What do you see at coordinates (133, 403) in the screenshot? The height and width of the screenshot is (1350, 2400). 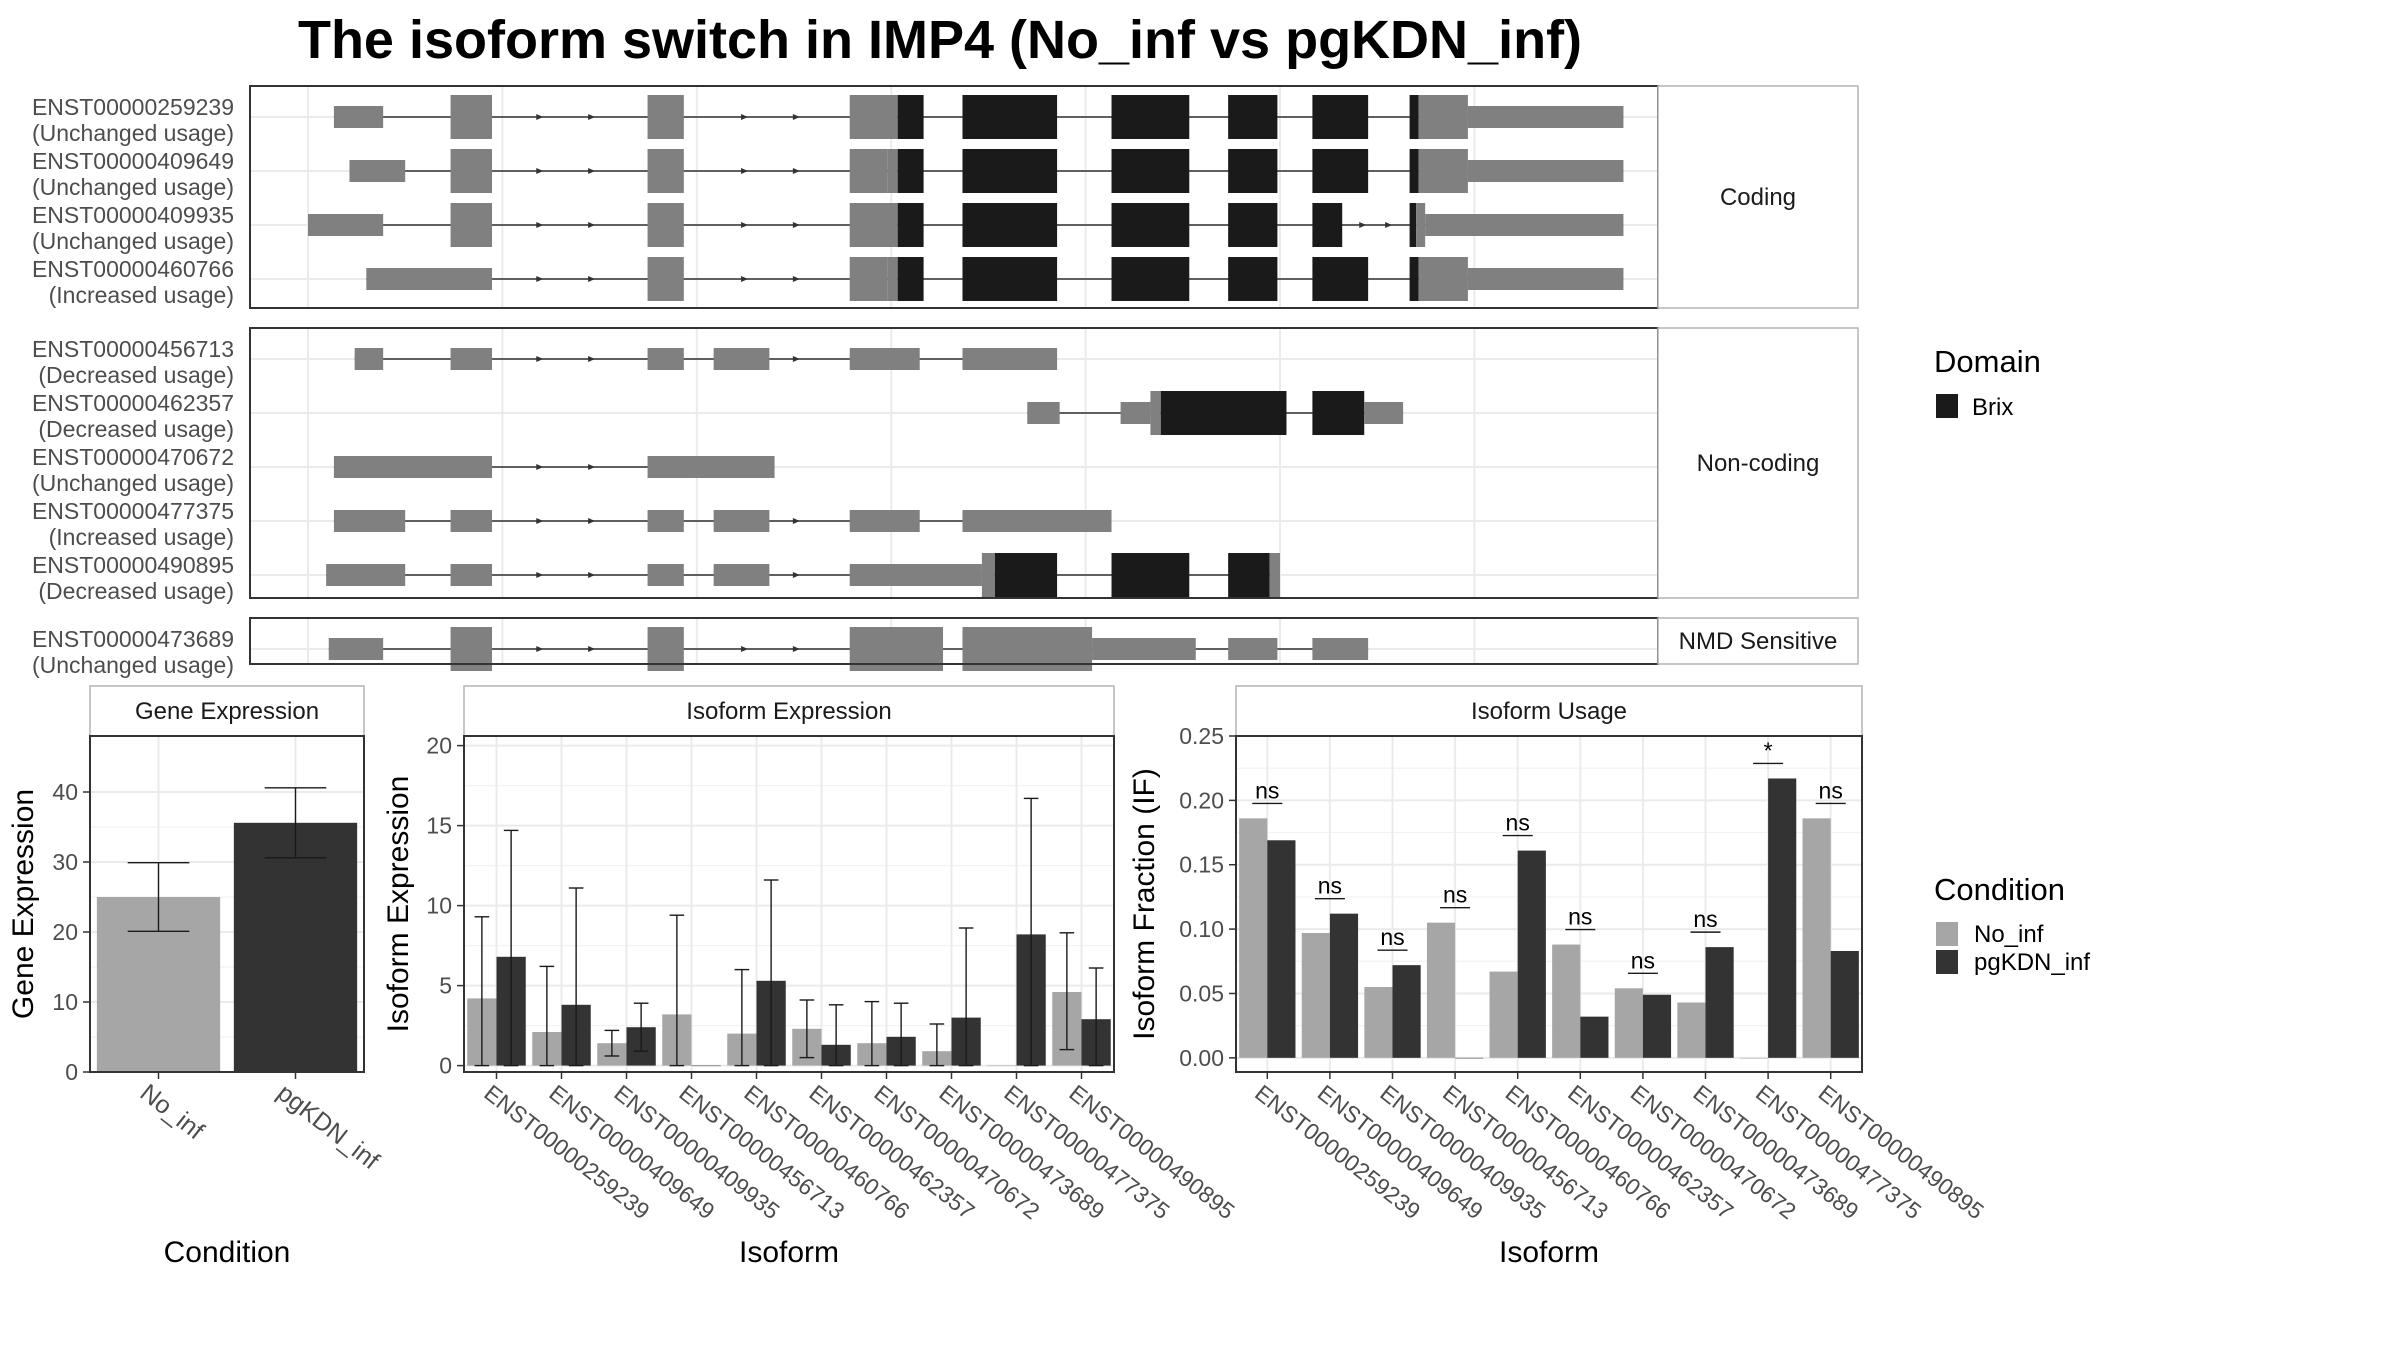 I see `transcript-id-label: ENST00000462357` at bounding box center [133, 403].